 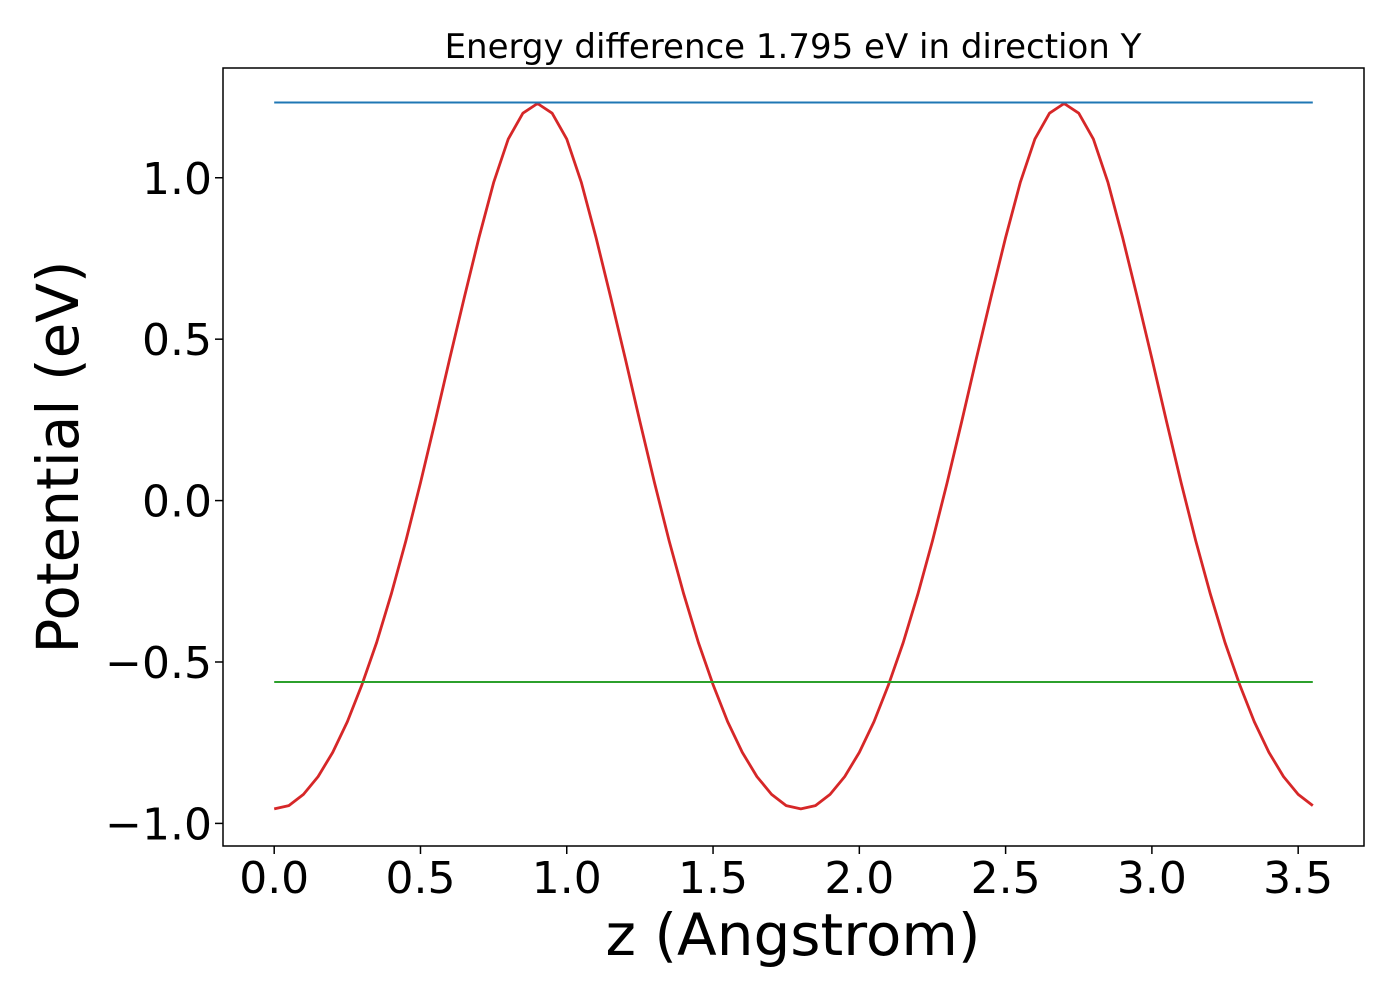 I want to click on x-axis-label: z (Angstrom), so click(x=793, y=935).